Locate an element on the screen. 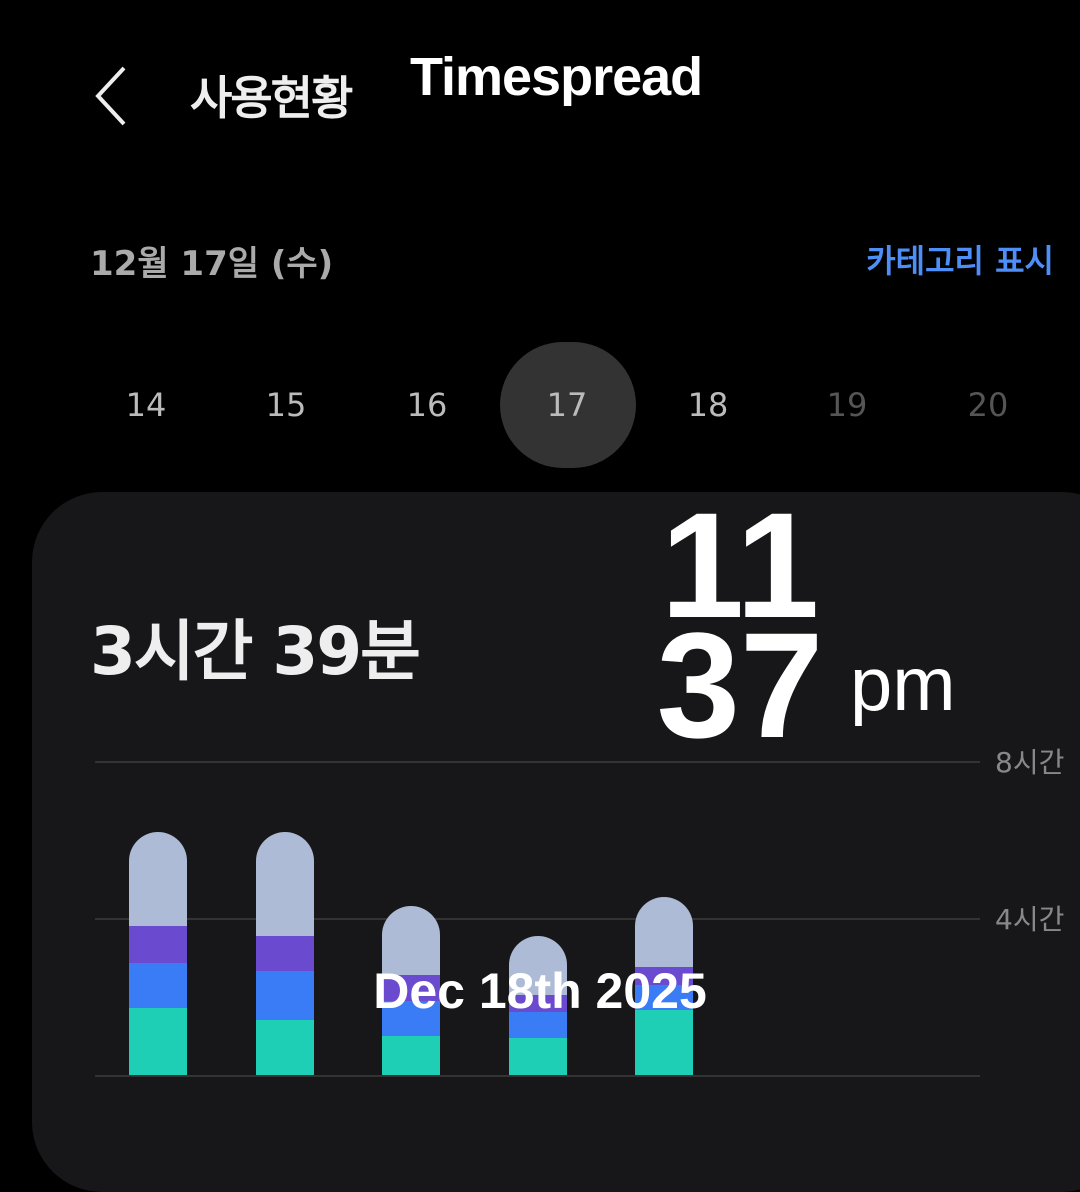  chart-baseline is located at coordinates (537, 1076).